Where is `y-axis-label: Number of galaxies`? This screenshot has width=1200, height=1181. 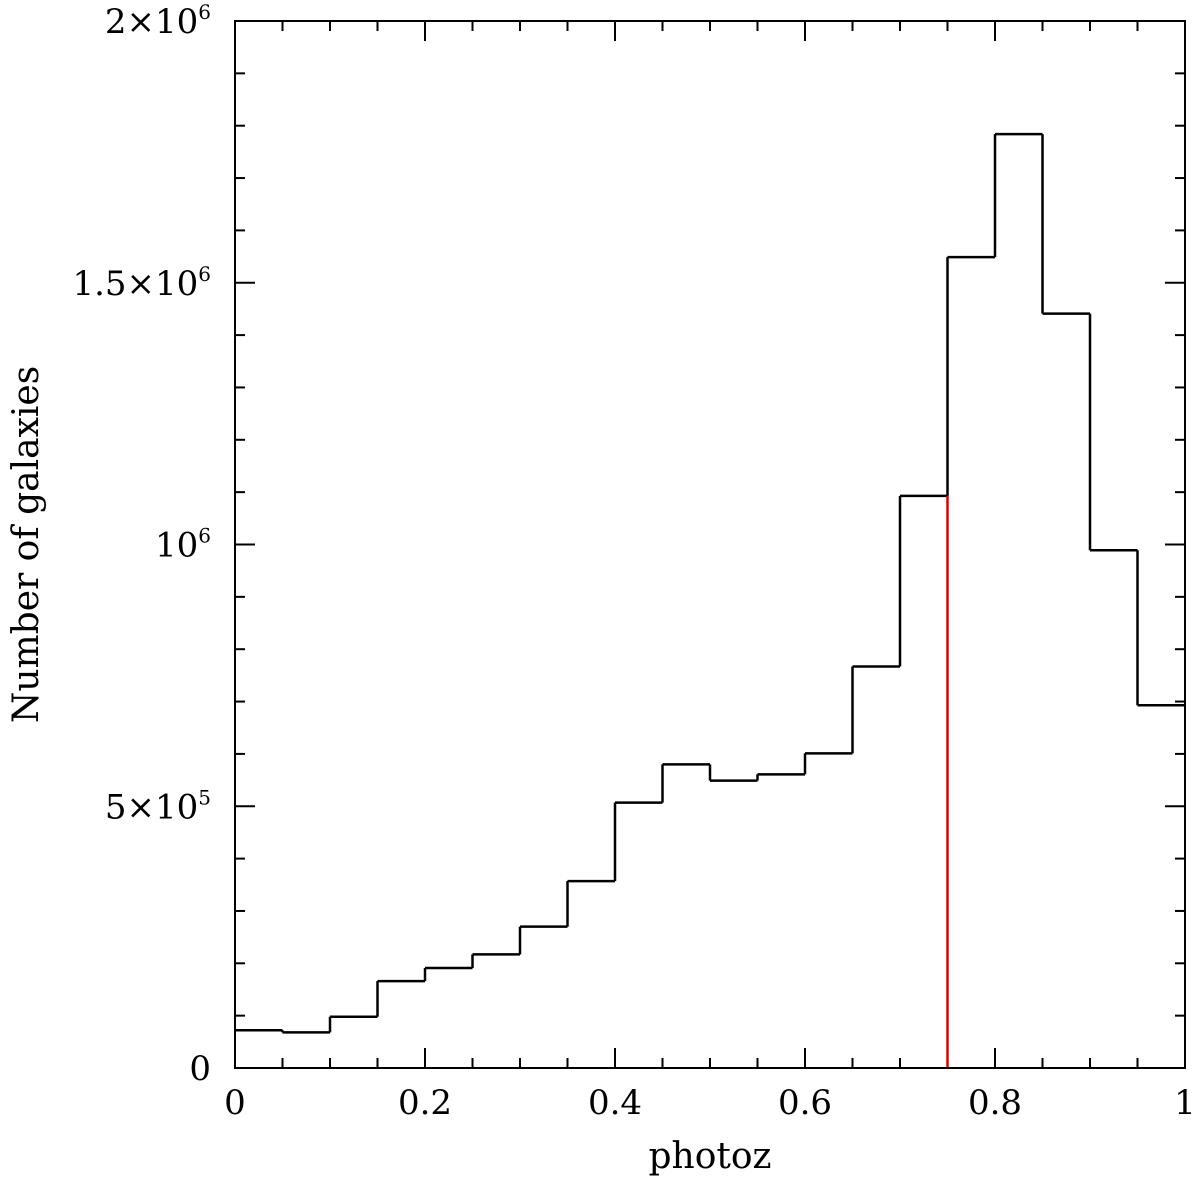 y-axis-label: Number of galaxies is located at coordinates (26, 544).